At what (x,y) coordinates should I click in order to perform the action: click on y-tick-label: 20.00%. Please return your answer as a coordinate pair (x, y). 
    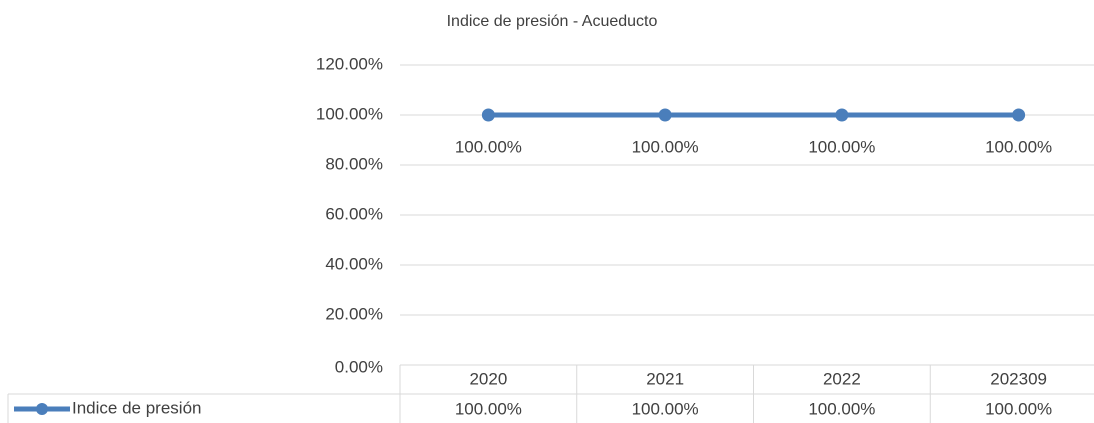
    Looking at the image, I should click on (354, 313).